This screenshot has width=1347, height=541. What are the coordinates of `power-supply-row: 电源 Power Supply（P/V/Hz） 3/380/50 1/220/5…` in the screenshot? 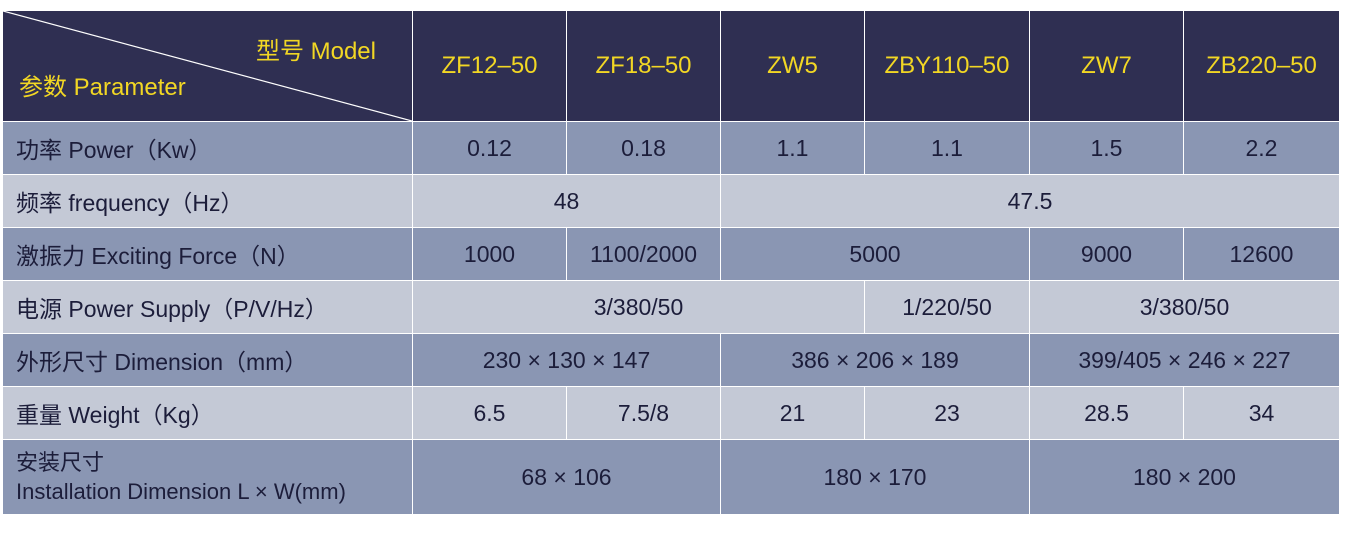 It's located at (671, 307).